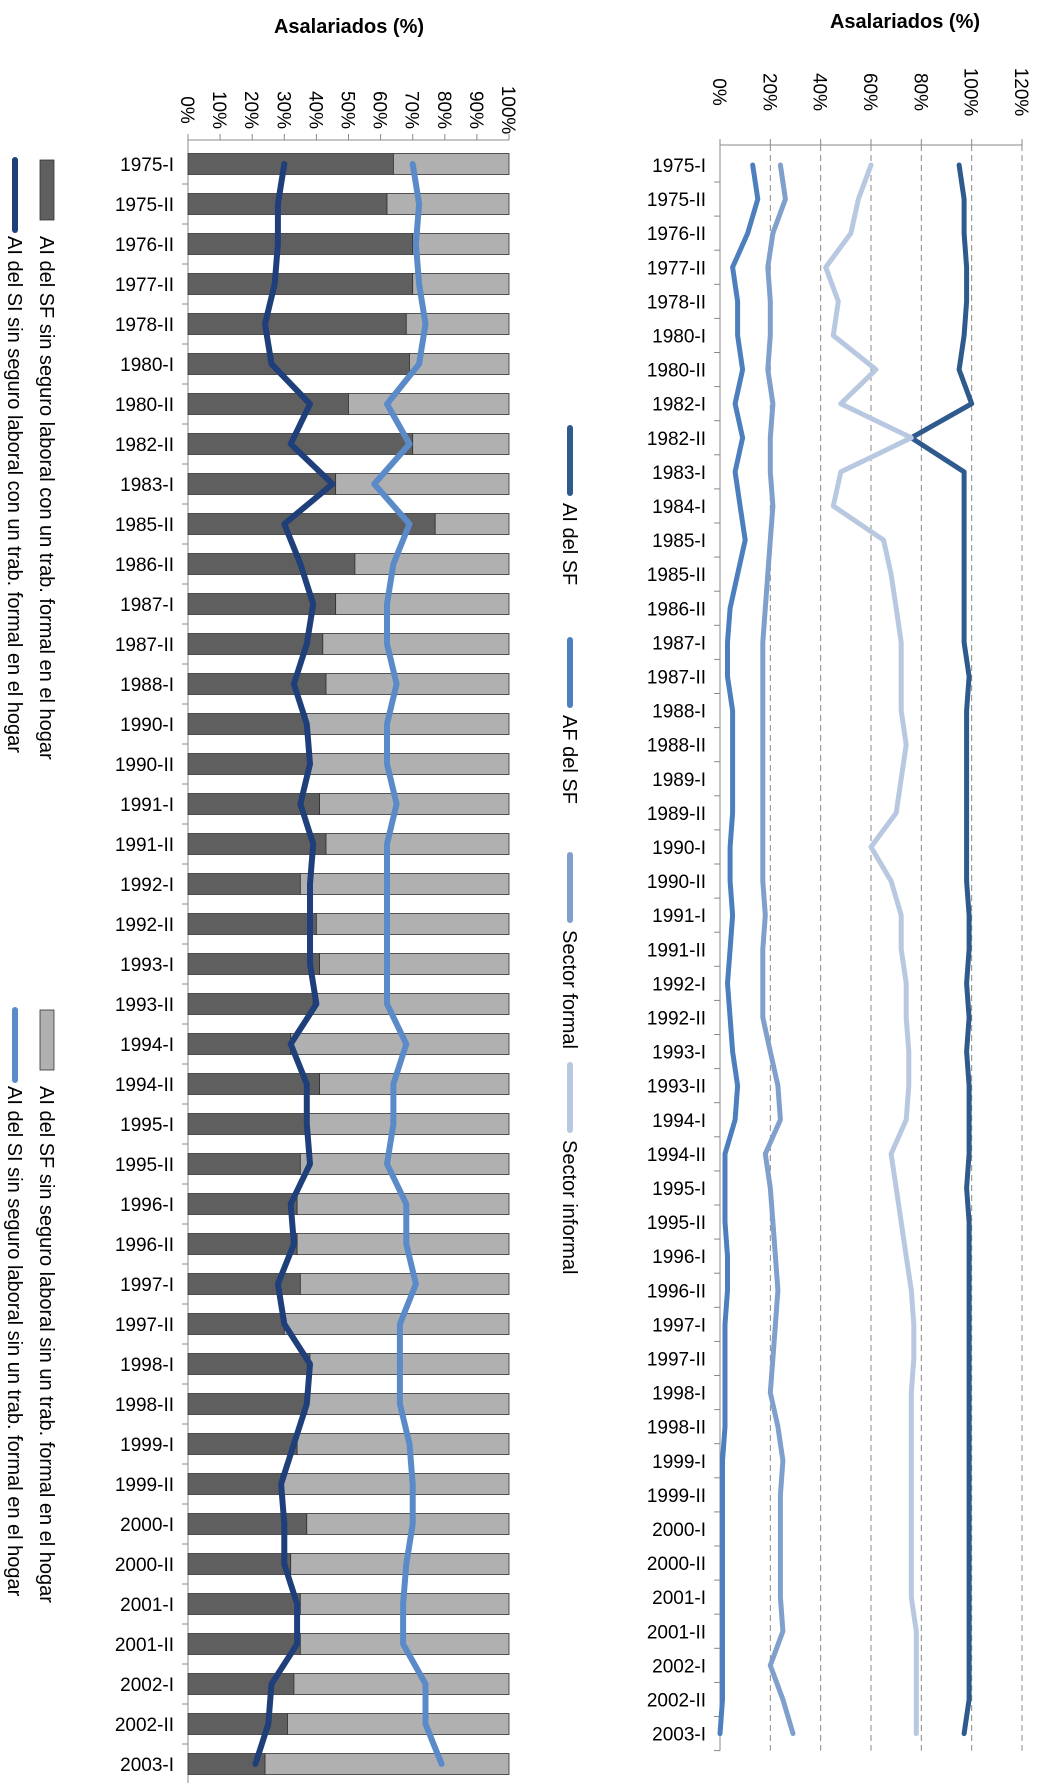 The image size is (1037, 1783). Describe the element at coordinates (144, 645) in the screenshot. I see `left-category-label: 1987-II` at that location.